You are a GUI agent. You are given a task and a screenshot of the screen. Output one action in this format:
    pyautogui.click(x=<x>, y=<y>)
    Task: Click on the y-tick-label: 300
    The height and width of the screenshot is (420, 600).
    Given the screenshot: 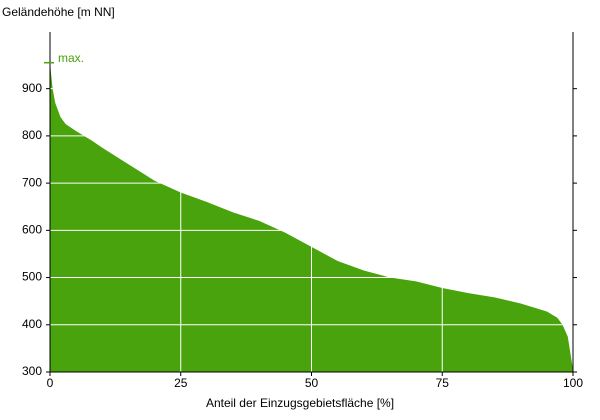 What is the action you would take?
    pyautogui.click(x=32, y=371)
    